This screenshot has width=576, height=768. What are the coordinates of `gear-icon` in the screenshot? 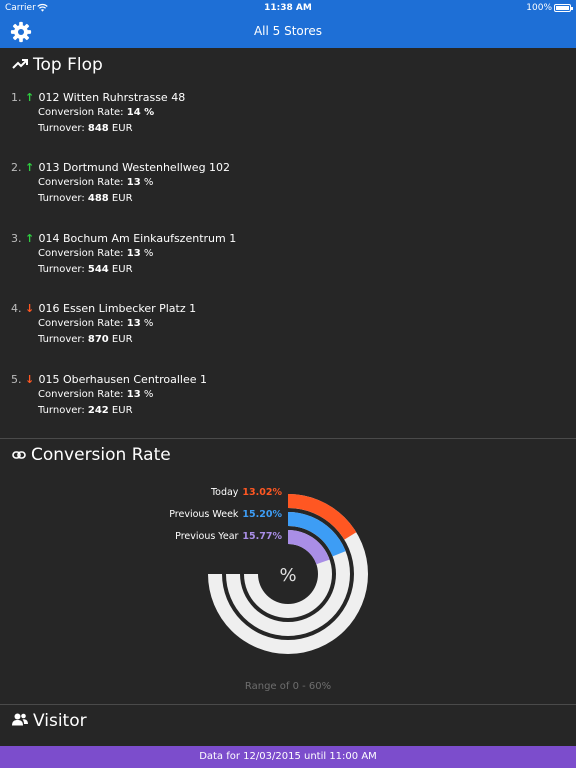 It's located at (21, 32).